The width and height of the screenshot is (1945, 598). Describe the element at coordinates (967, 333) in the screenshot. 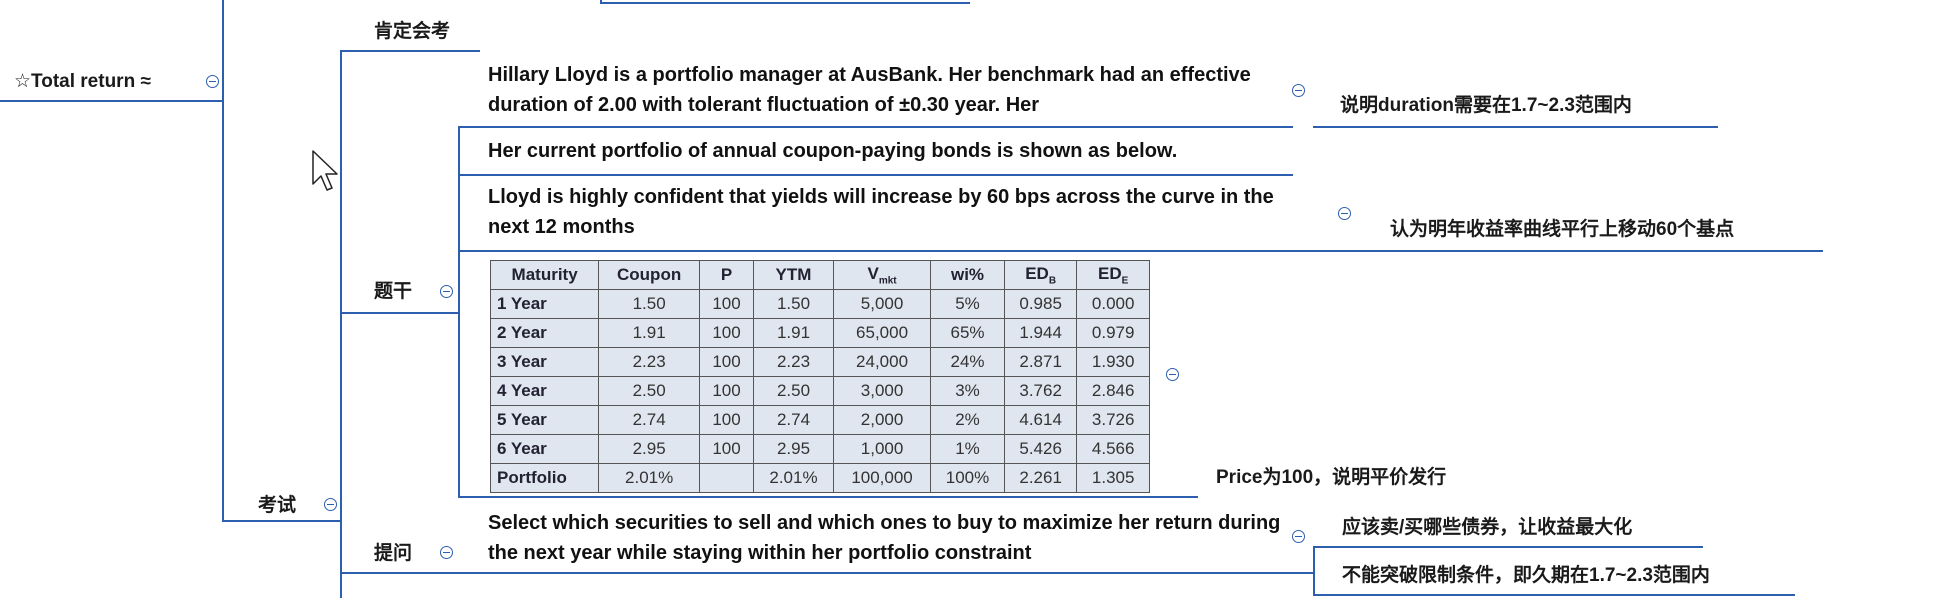

I see `table-cell: 65%` at that location.